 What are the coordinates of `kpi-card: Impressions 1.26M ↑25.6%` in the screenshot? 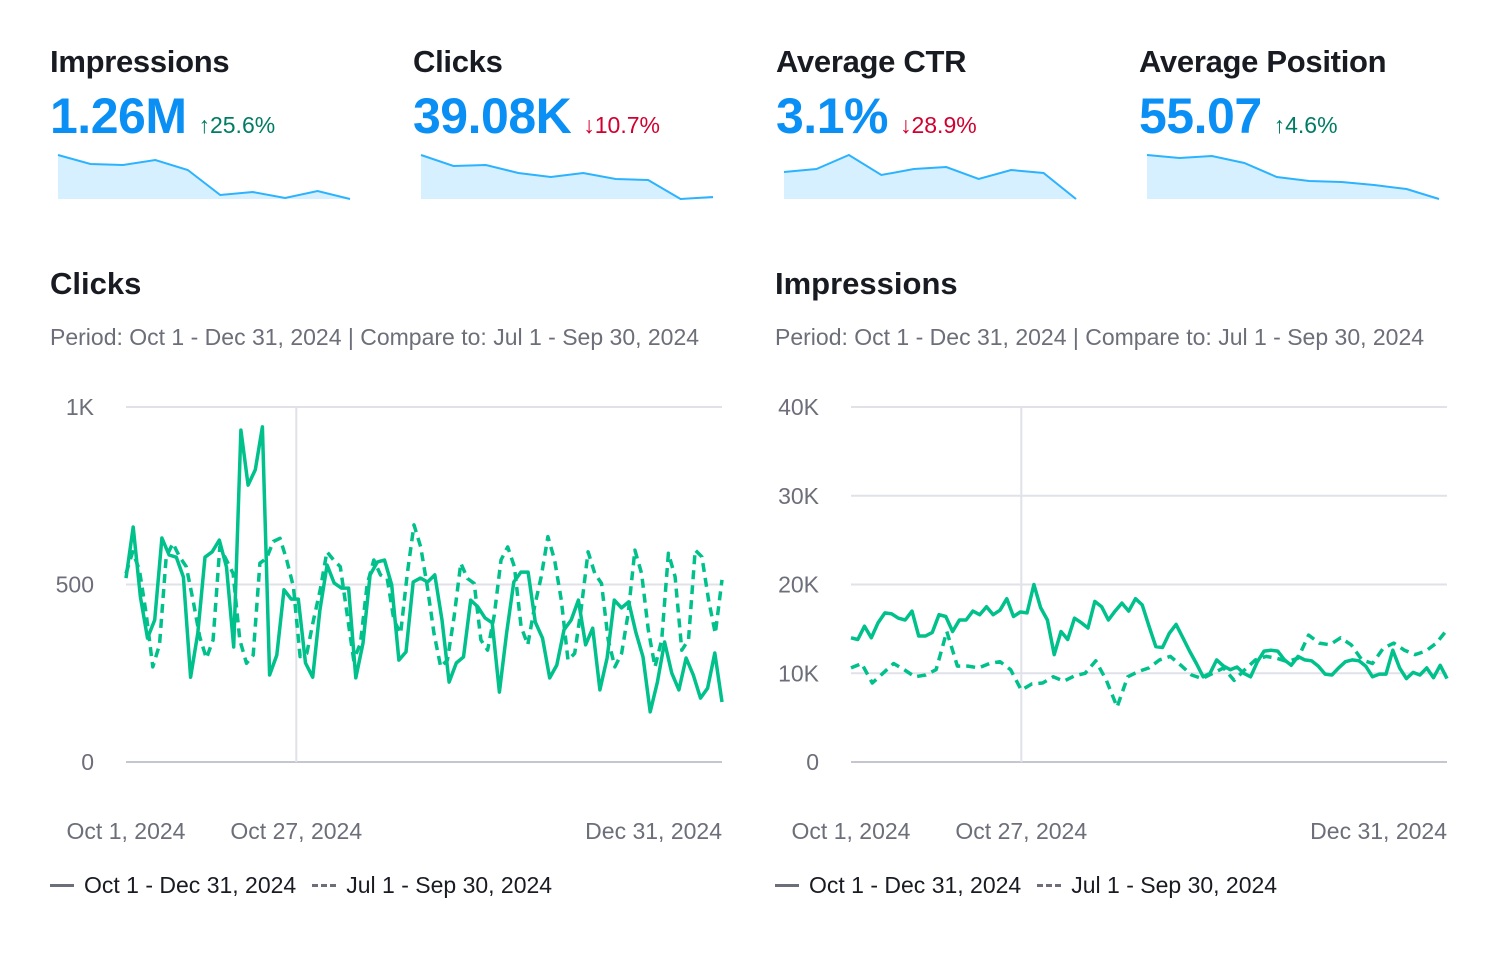 It's located at (220, 121).